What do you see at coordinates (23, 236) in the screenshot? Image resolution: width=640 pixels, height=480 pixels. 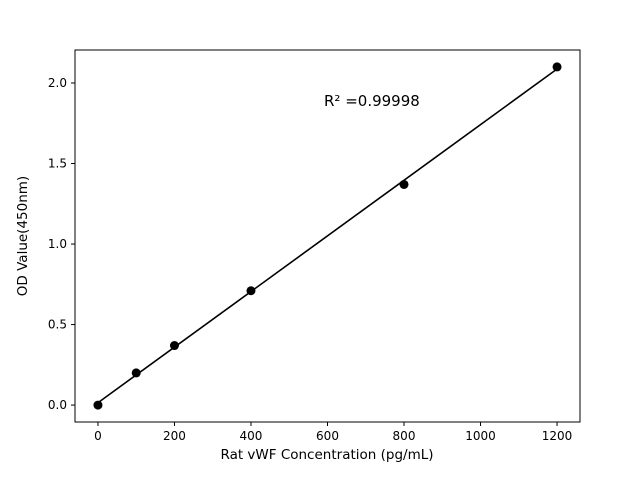 I see `y-axis-label: OD Value(450nm)` at bounding box center [23, 236].